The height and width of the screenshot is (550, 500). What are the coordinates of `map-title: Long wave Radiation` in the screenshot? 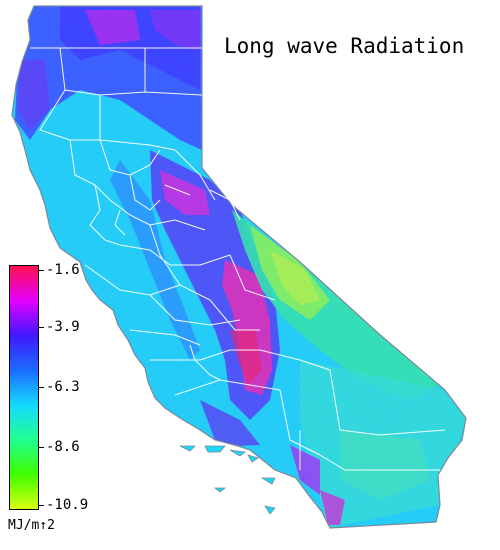 It's located at (344, 46).